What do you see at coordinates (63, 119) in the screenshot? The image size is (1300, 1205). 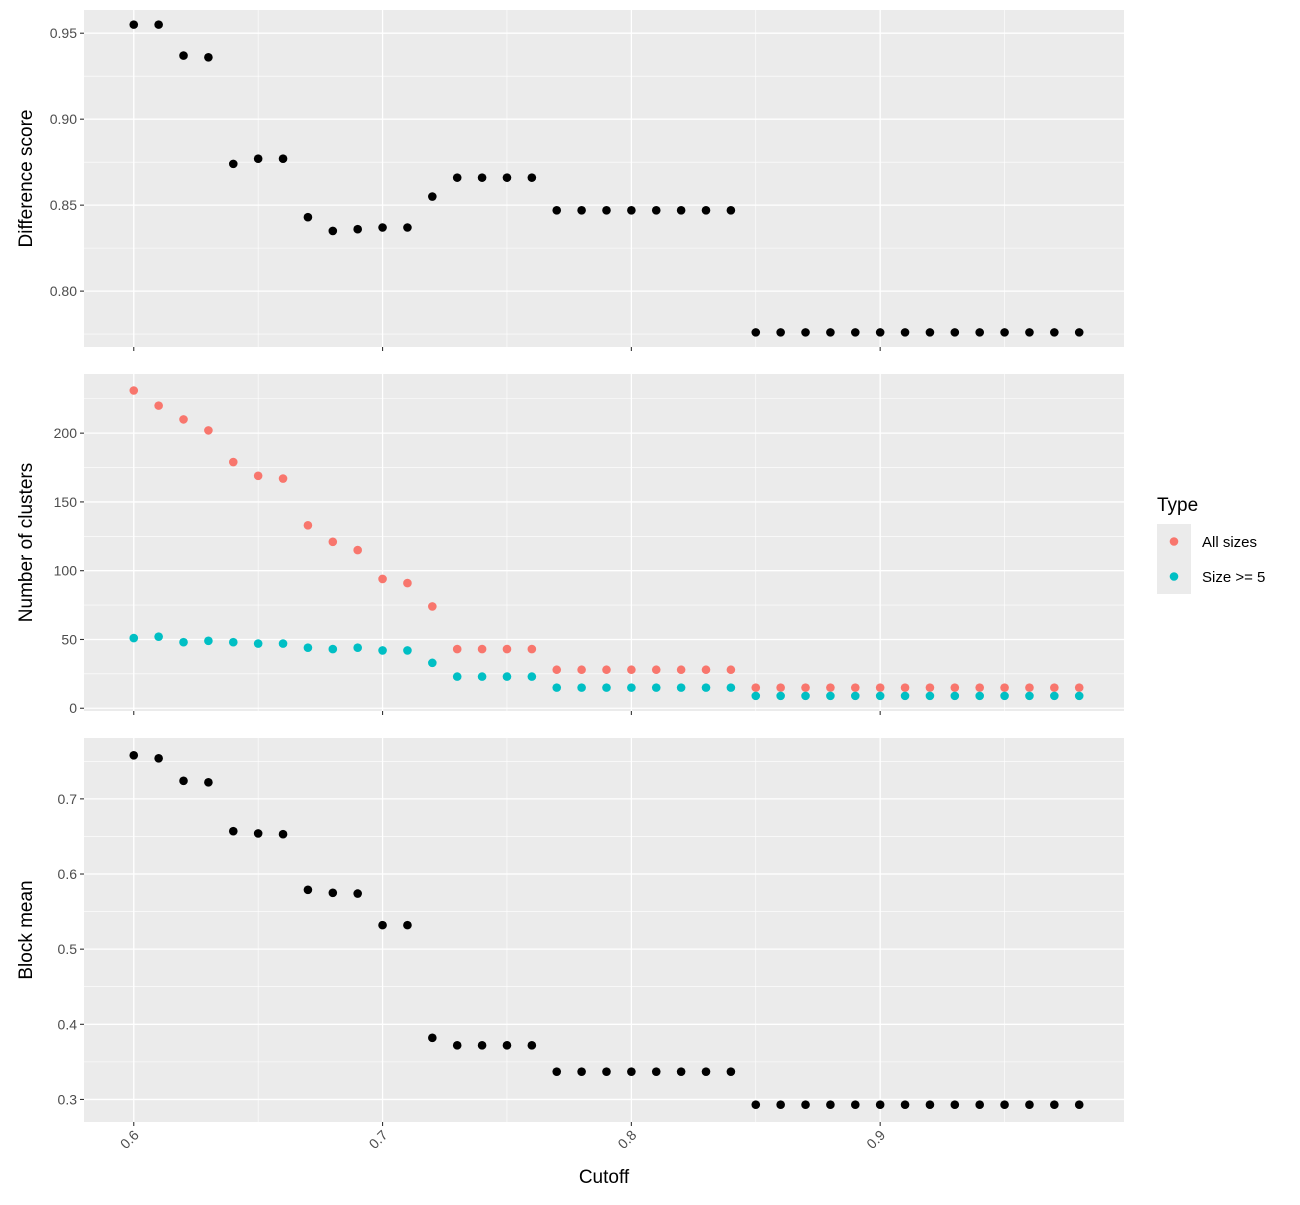 I see `y-tick-label: 0.90` at bounding box center [63, 119].